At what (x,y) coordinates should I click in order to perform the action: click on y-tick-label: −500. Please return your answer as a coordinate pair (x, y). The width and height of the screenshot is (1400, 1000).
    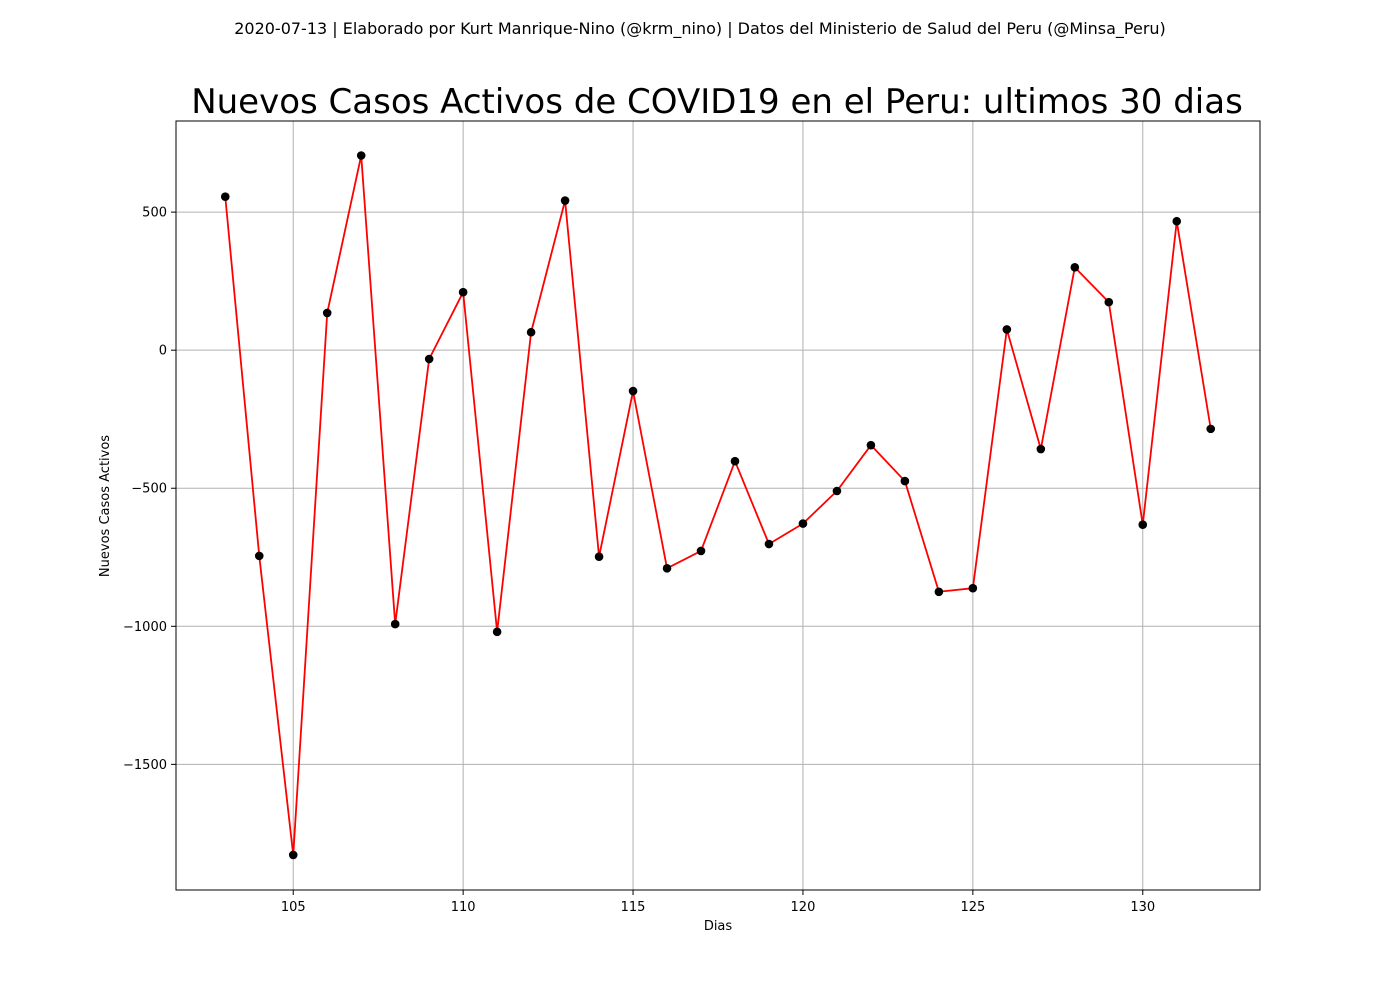
    Looking at the image, I should click on (149, 489).